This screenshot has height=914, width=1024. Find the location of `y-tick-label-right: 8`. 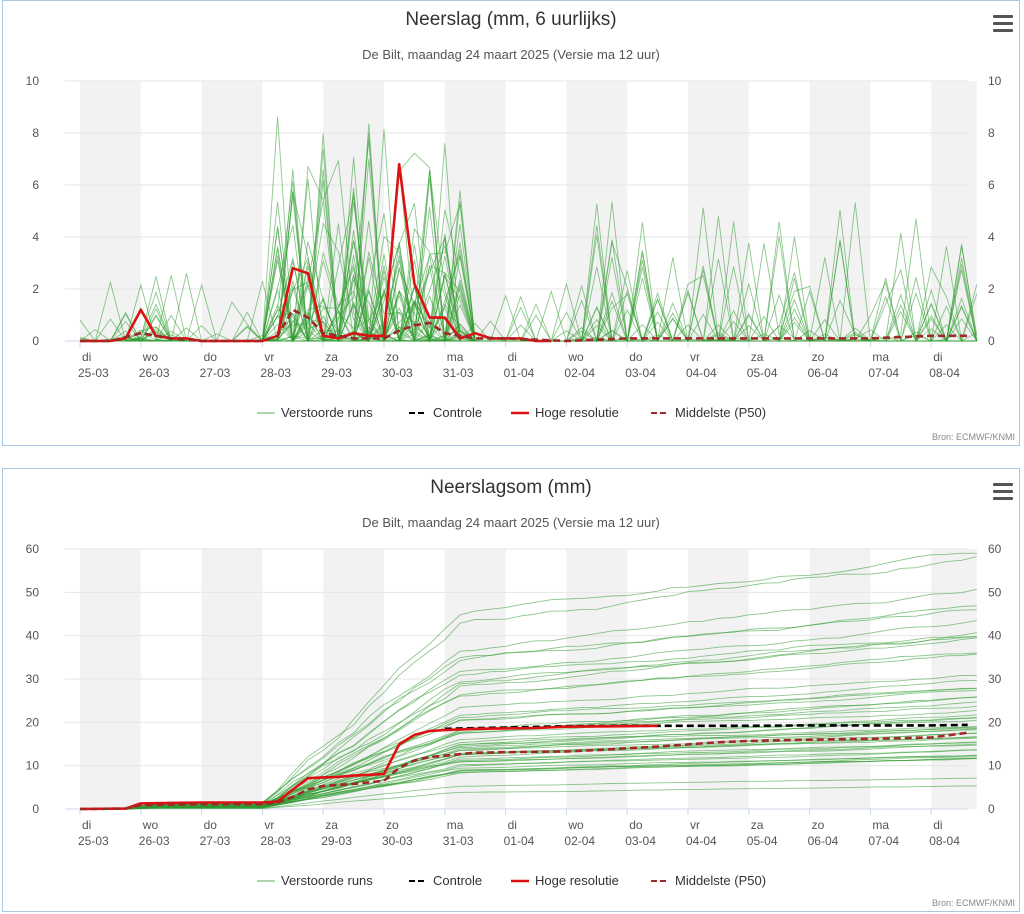

y-tick-label-right: 8 is located at coordinates (991, 133).